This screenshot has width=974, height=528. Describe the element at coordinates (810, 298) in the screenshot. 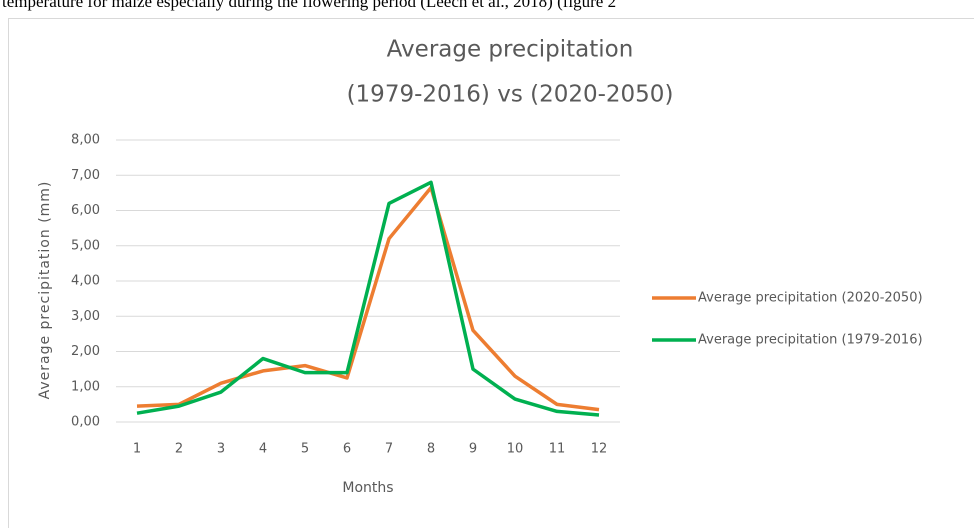

I see `legend-label: Average precipitation (2020-2050)` at that location.